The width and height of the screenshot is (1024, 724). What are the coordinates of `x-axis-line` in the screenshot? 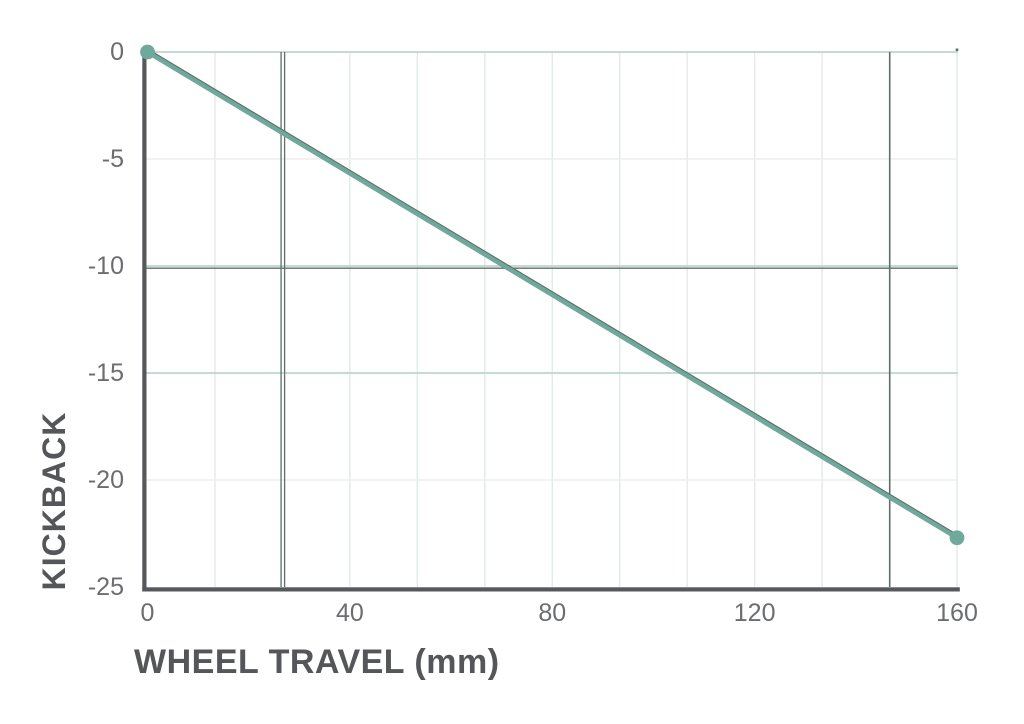 It's located at (551, 589).